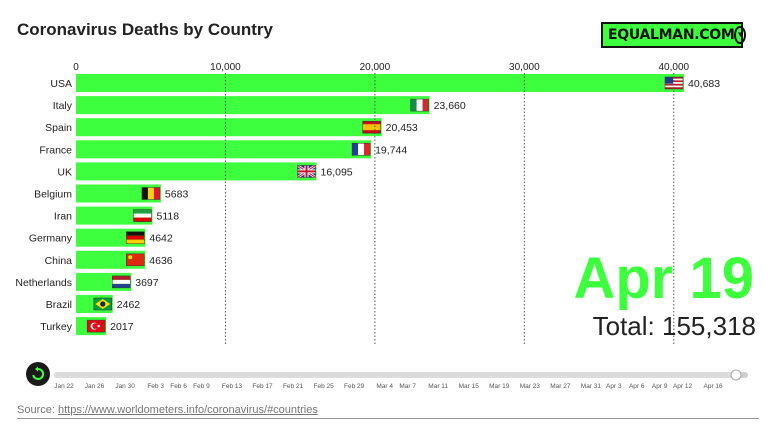 This screenshot has height=433, width=770. I want to click on flag-belgium-icon, so click(151, 193).